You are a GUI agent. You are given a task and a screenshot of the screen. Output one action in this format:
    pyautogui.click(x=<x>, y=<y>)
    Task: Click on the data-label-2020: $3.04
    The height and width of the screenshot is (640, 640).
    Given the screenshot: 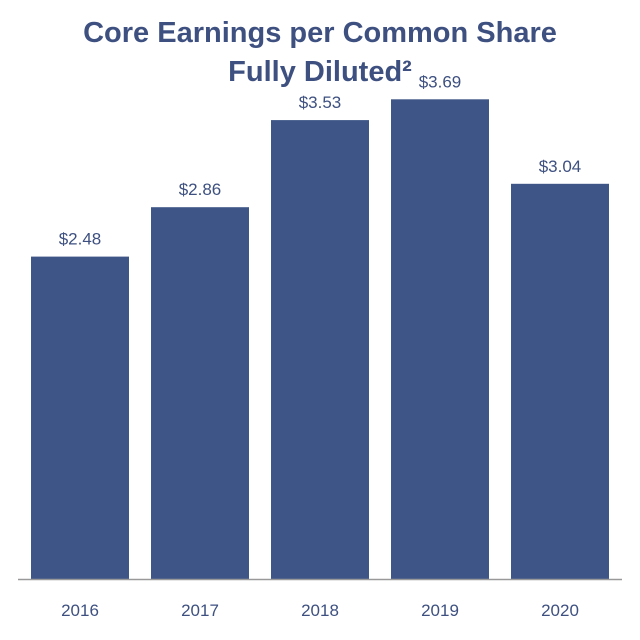 What is the action you would take?
    pyautogui.click(x=560, y=166)
    